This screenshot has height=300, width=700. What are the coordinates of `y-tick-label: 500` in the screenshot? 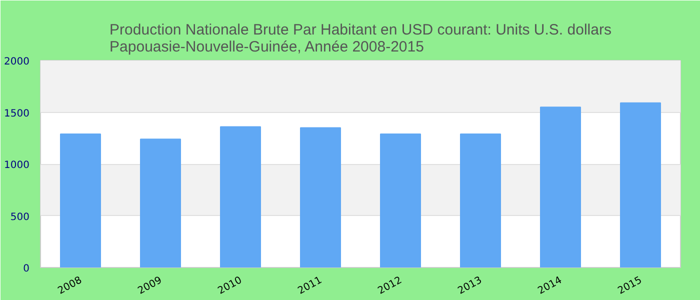 It's located at (20, 217).